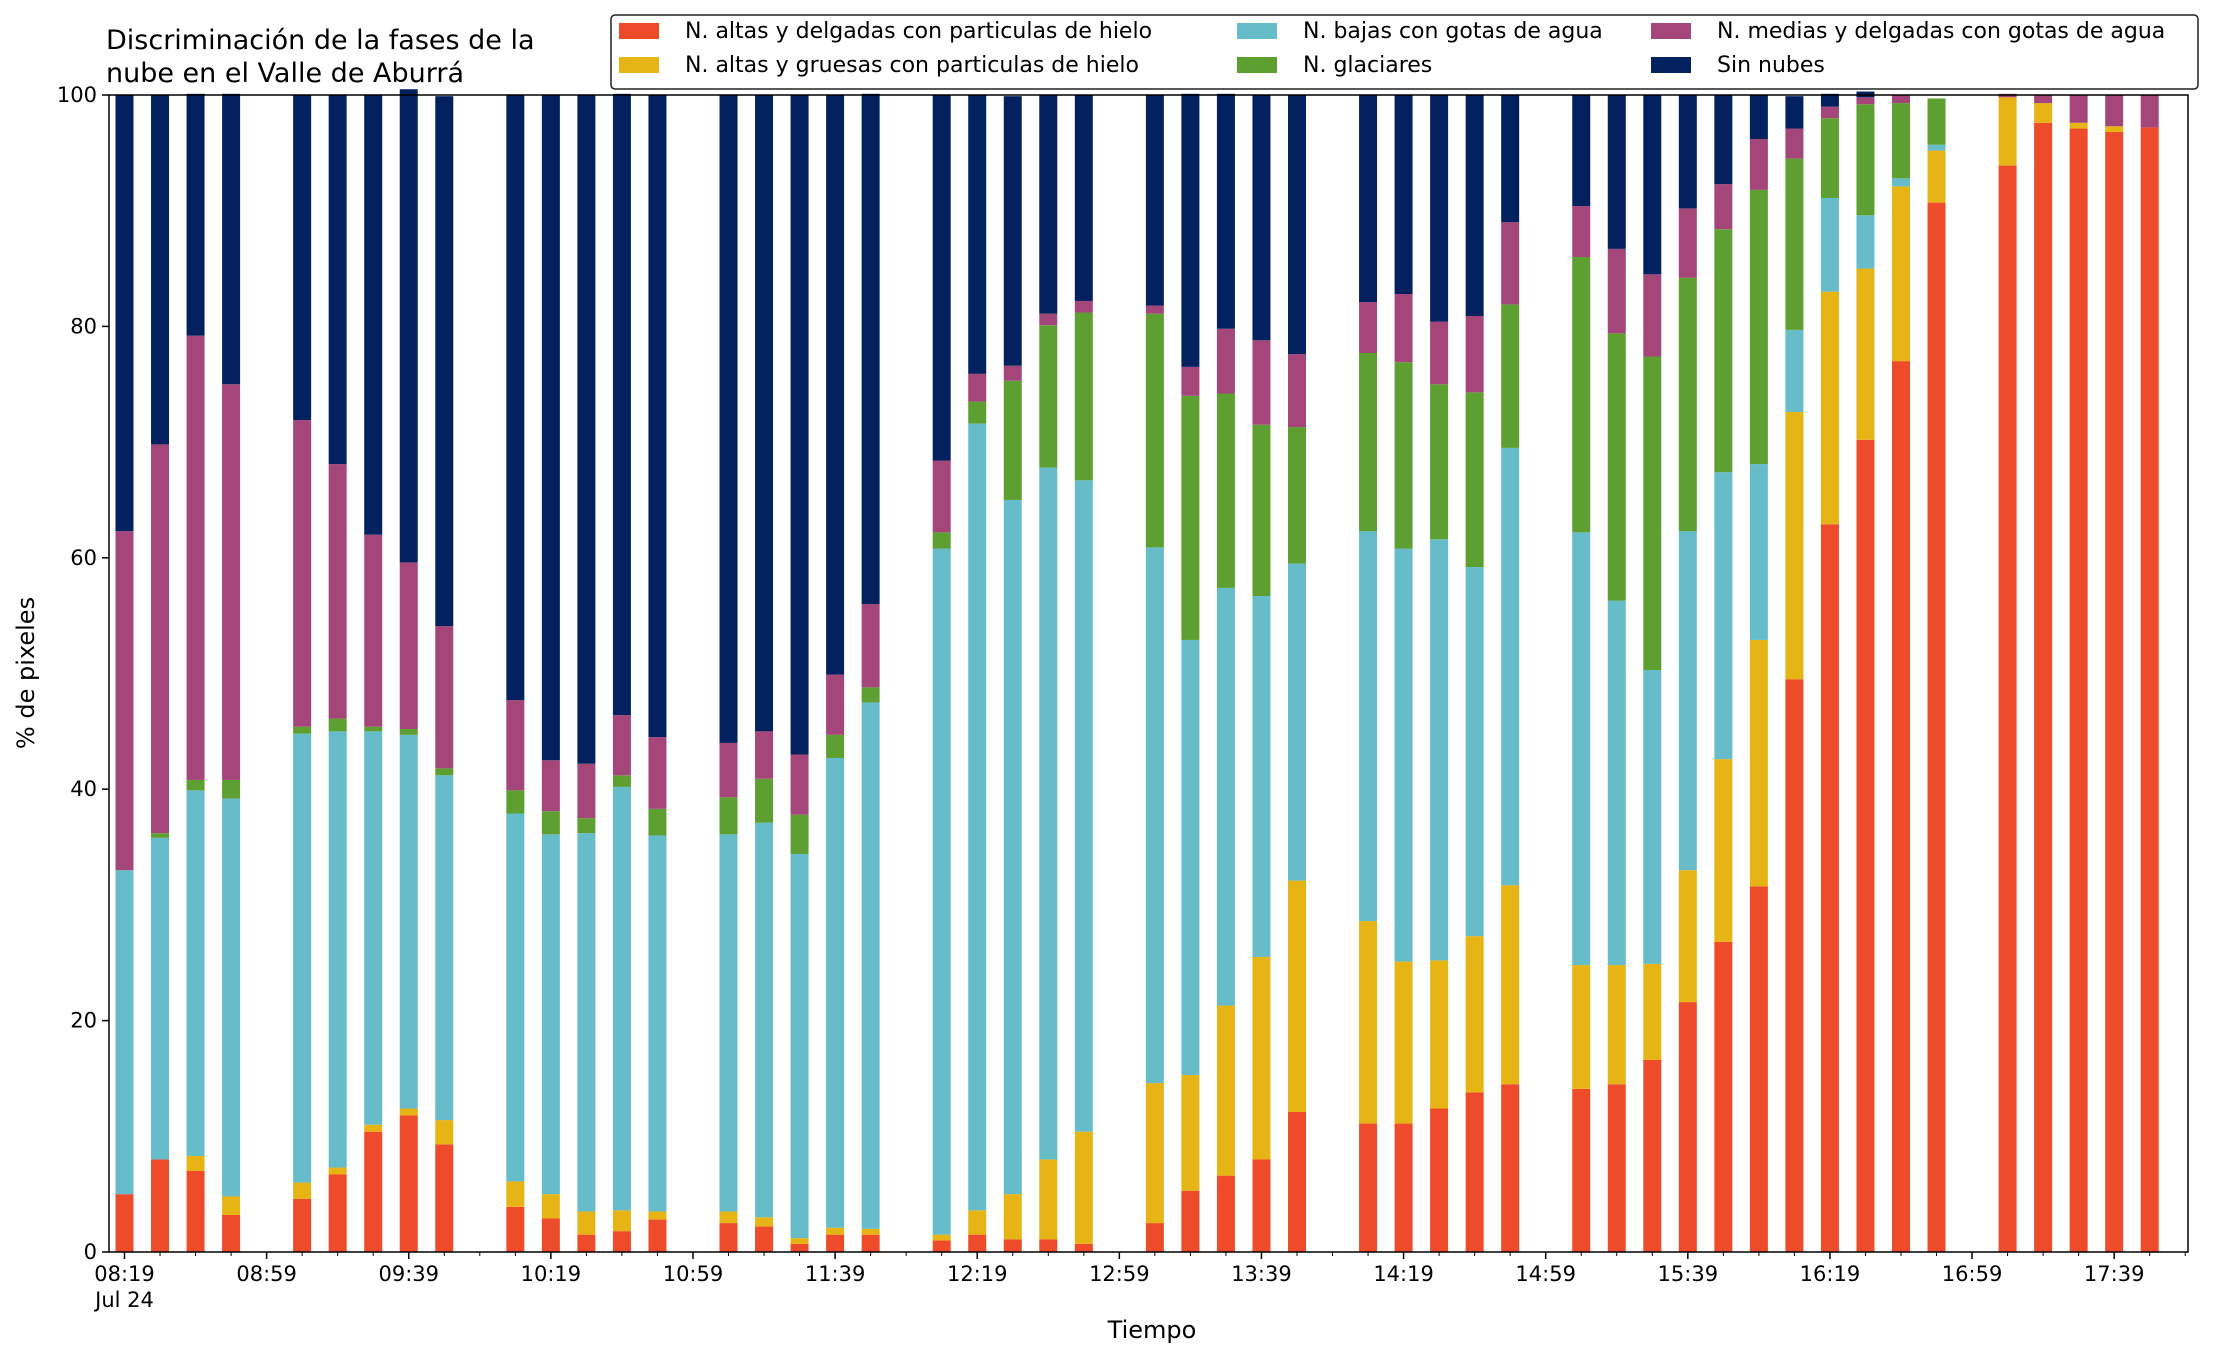  I want to click on bar-segment-s0-b35, so click(1616, 1168).